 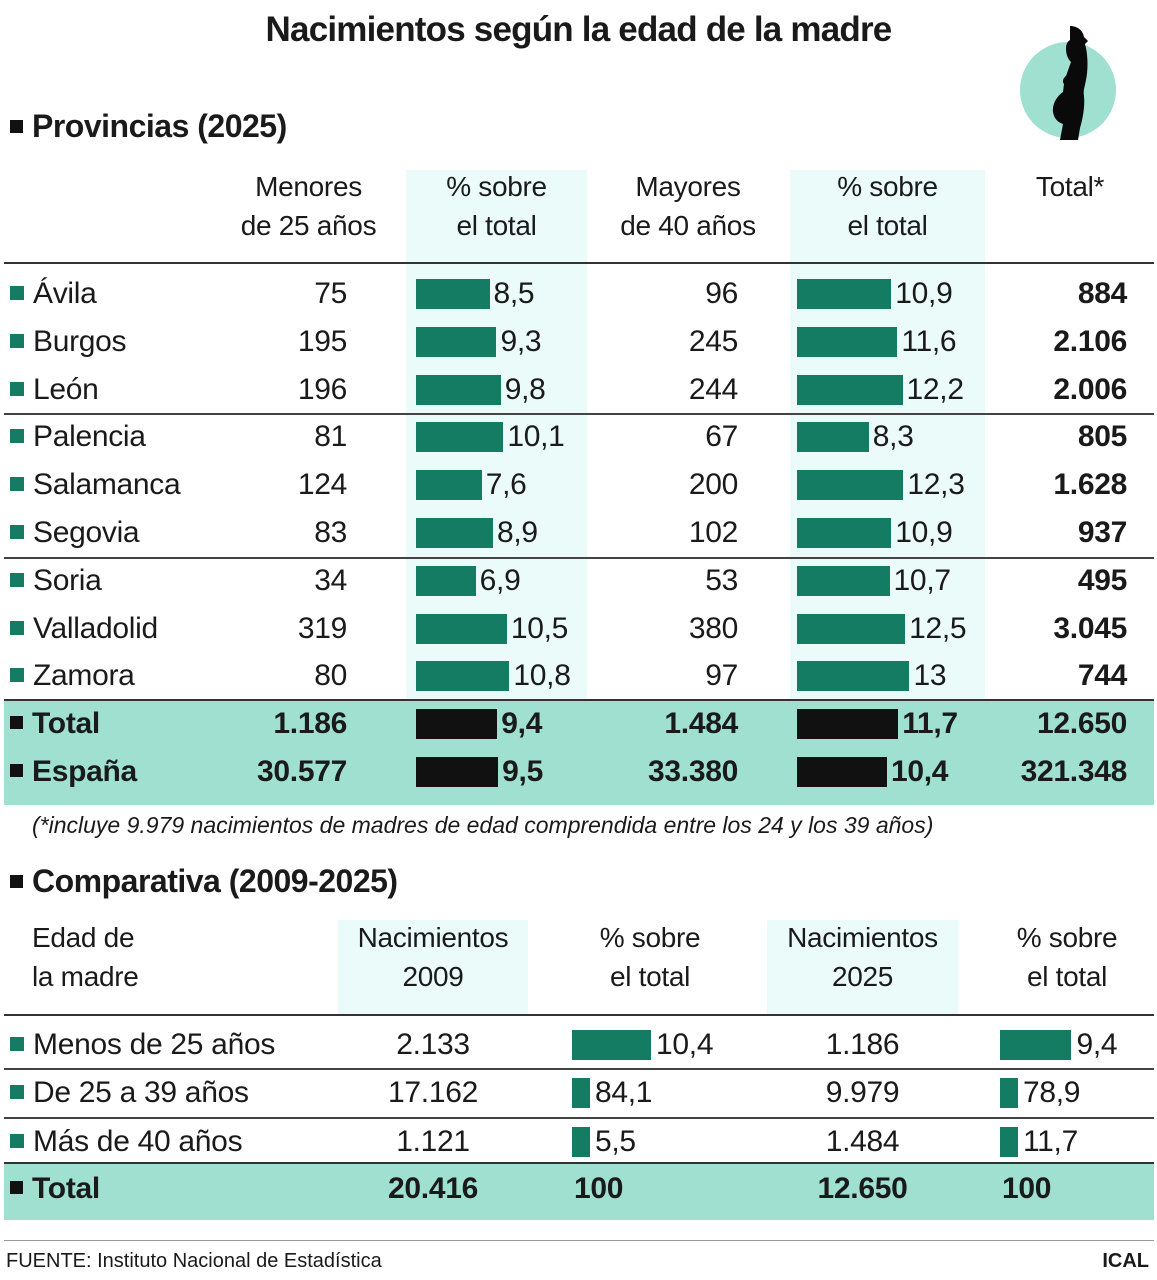 I want to click on row-label: León, so click(x=54, y=390).